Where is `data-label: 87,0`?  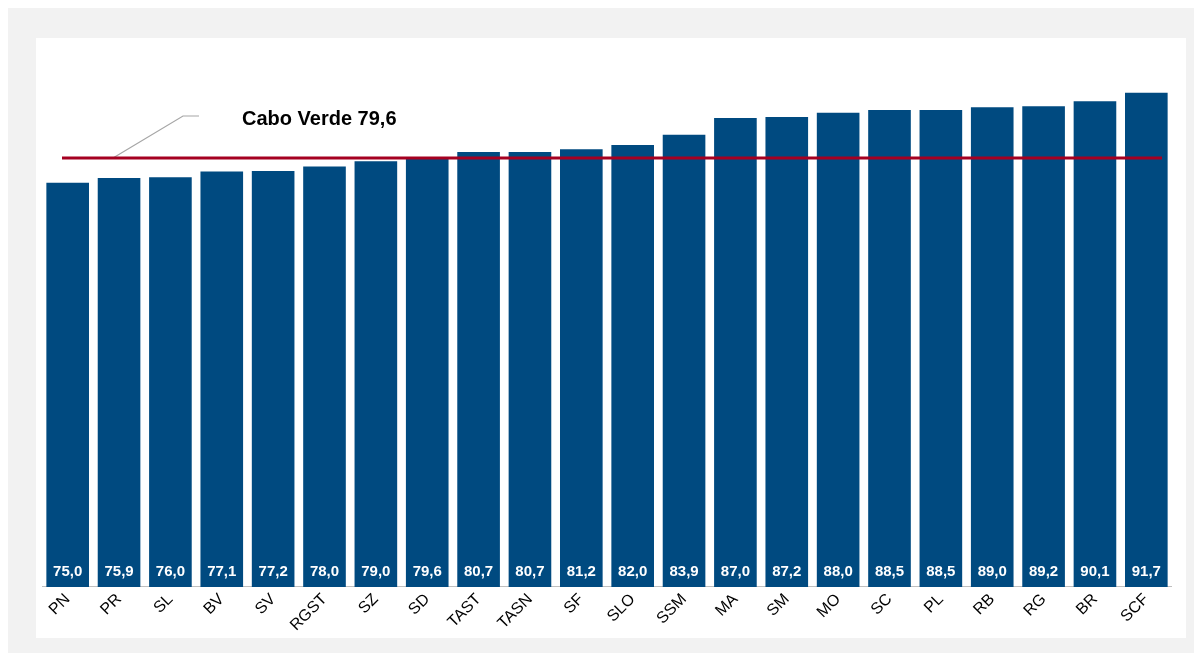 data-label: 87,0 is located at coordinates (735, 570).